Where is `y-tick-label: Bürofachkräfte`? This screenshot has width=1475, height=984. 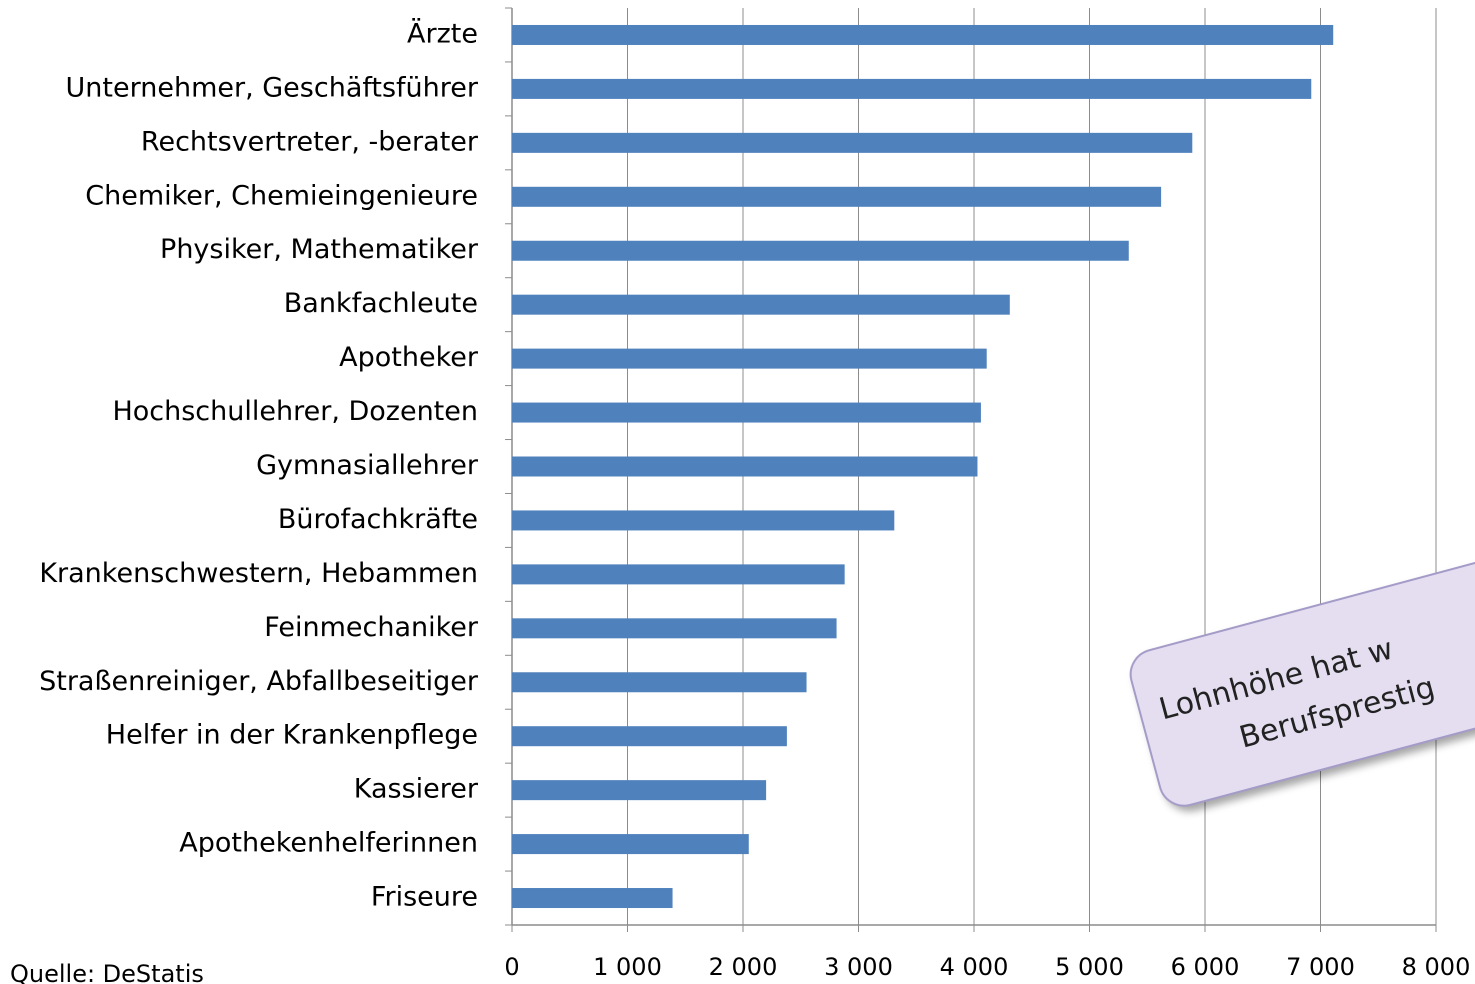 y-tick-label: Bürofachkräfte is located at coordinates (378, 519).